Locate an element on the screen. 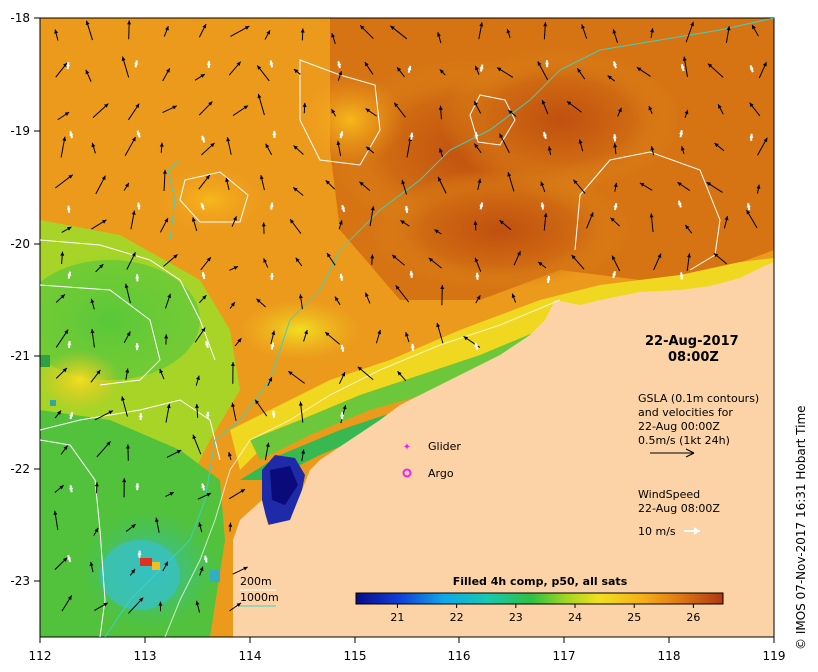 The width and height of the screenshot is (818, 672). lat-tick-label: -22 is located at coordinates (20, 469).